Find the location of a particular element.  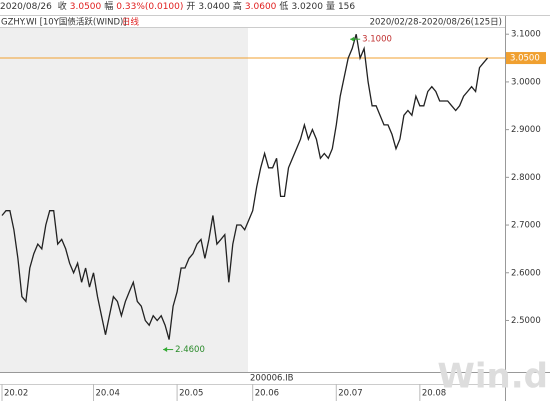

quote-value: 156 is located at coordinates (346, 7).